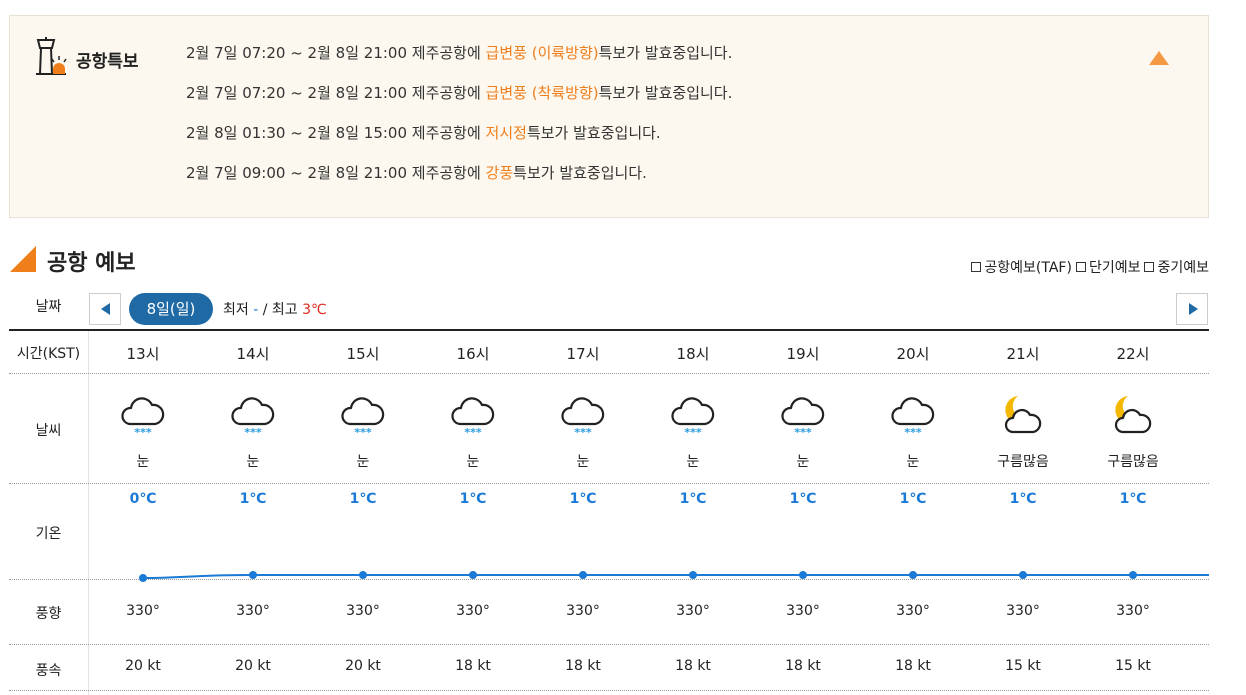  Describe the element at coordinates (913, 354) in the screenshot. I see `time-cell: 20시` at that location.